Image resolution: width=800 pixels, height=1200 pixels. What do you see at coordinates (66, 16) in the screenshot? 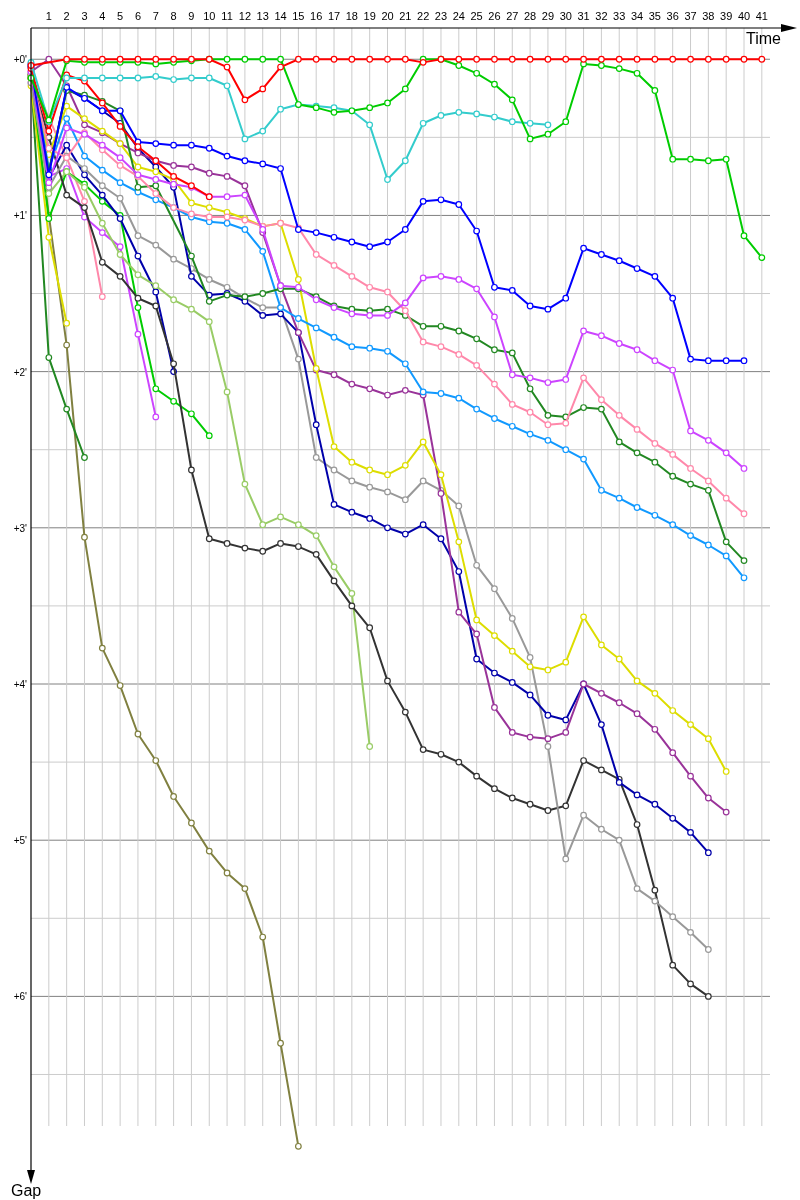
I see `x-tick-label: 2` at bounding box center [66, 16].